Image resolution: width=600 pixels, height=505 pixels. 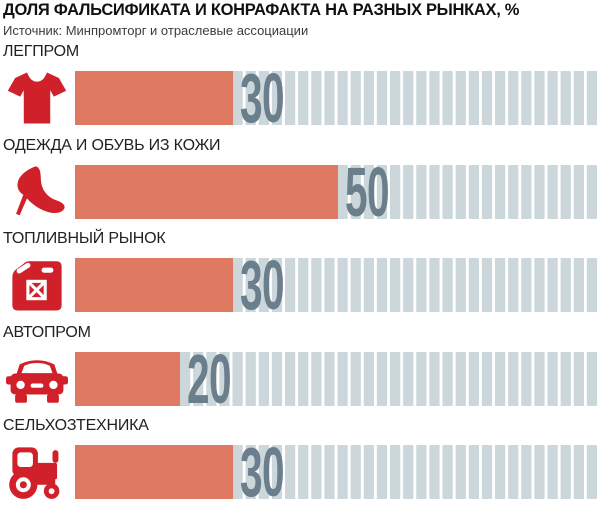 What do you see at coordinates (37, 379) in the screenshot?
I see `car-front-icon` at bounding box center [37, 379].